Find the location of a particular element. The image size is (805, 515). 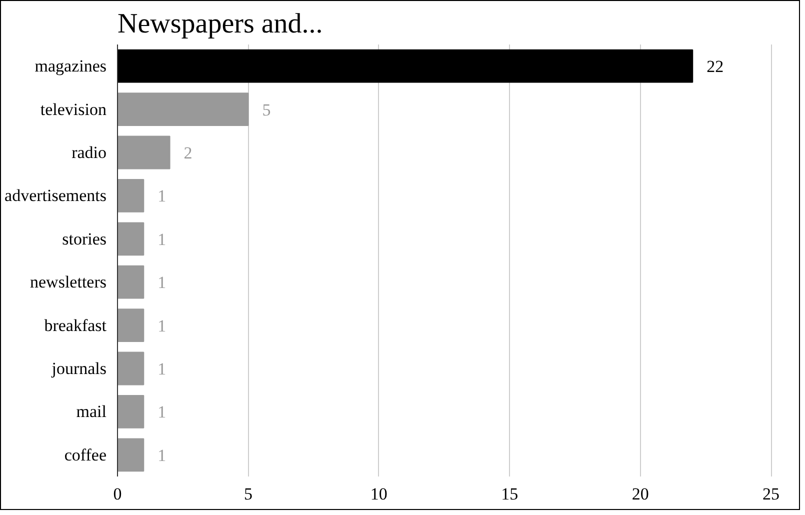

y-tick-label: newsletters is located at coordinates (68, 282).